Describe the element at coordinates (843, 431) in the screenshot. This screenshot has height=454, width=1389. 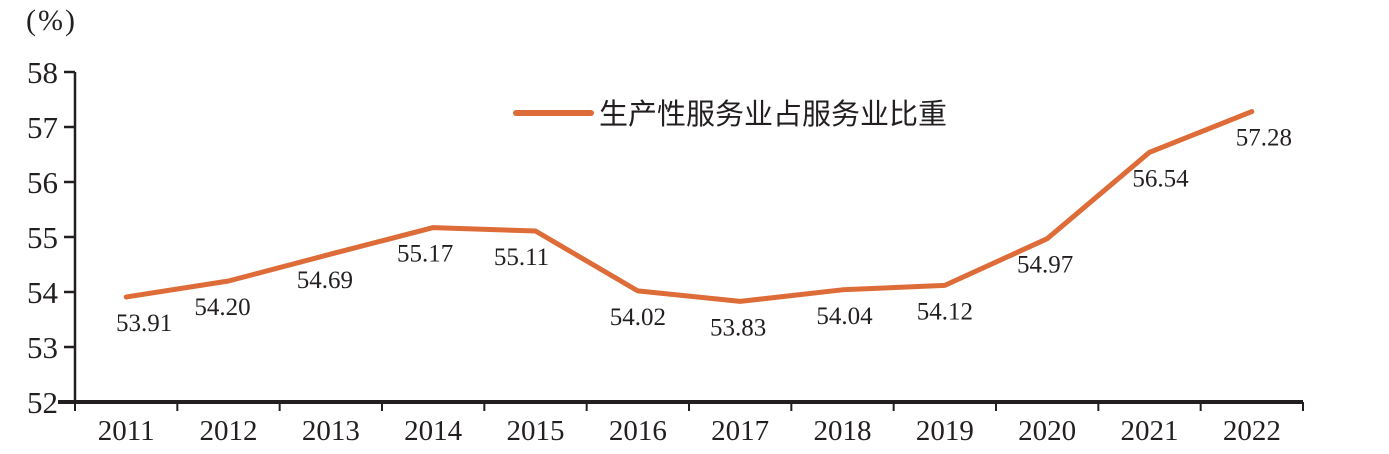
I see `x-tick-label: 2018` at that location.